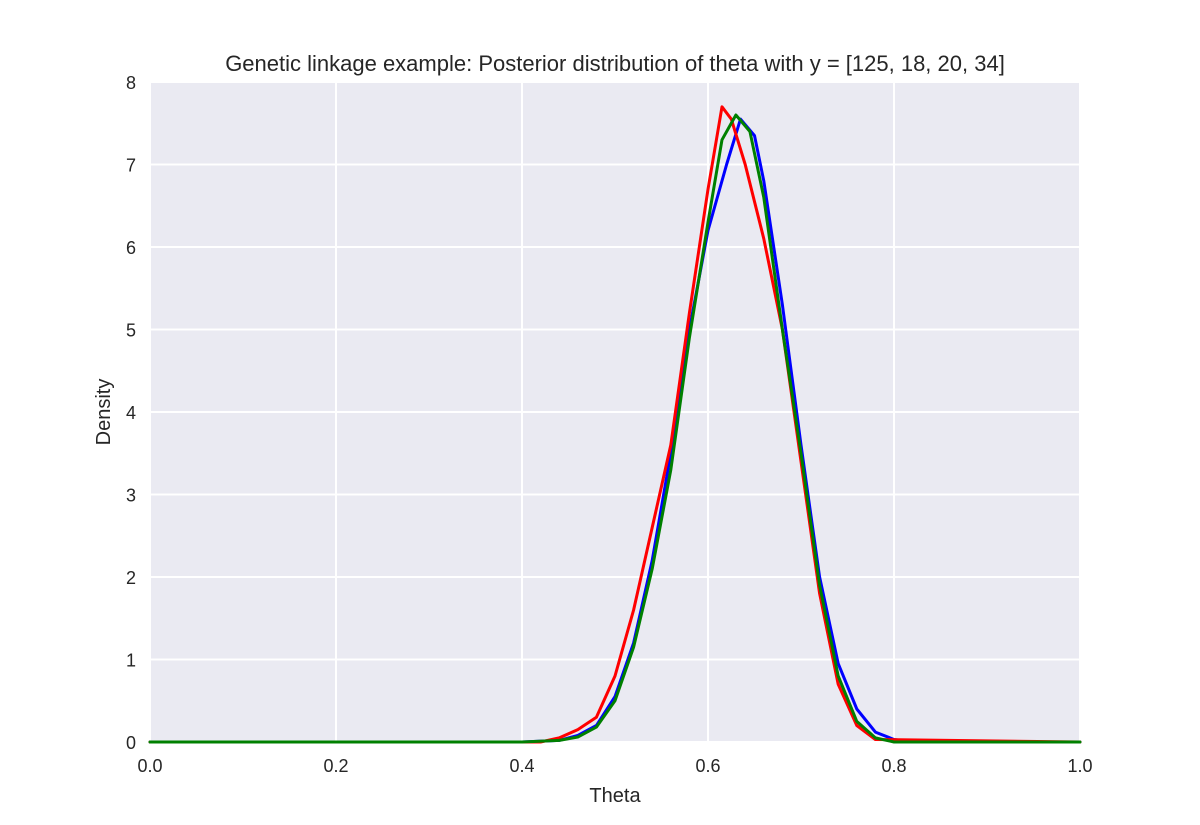 Image resolution: width=1200 pixels, height=825 pixels. Describe the element at coordinates (614, 766) in the screenshot. I see `x-ticks: 0.0 0.2 0.4 0.6 0.8 1.0` at that location.